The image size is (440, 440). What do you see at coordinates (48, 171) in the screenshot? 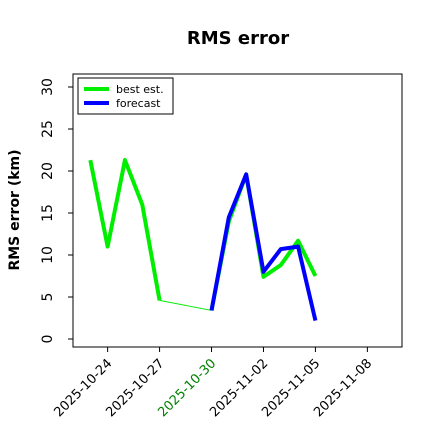
I see `y-tick-label: 20` at bounding box center [48, 171].